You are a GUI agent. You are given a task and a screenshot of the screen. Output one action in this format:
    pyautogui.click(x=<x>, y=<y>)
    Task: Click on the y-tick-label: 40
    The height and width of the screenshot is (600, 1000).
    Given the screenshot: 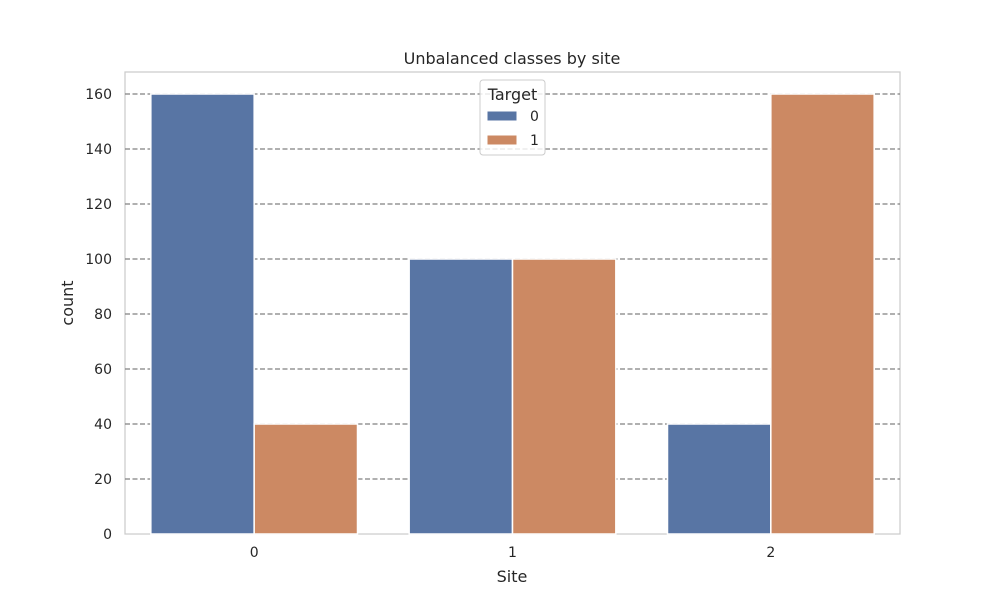 What is the action you would take?
    pyautogui.click(x=103, y=425)
    